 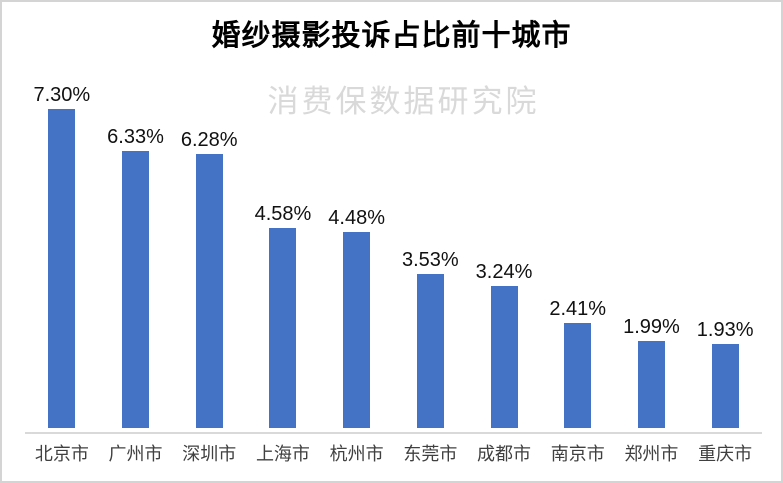 I want to click on bar-value-label: 6.33%, so click(x=135, y=137).